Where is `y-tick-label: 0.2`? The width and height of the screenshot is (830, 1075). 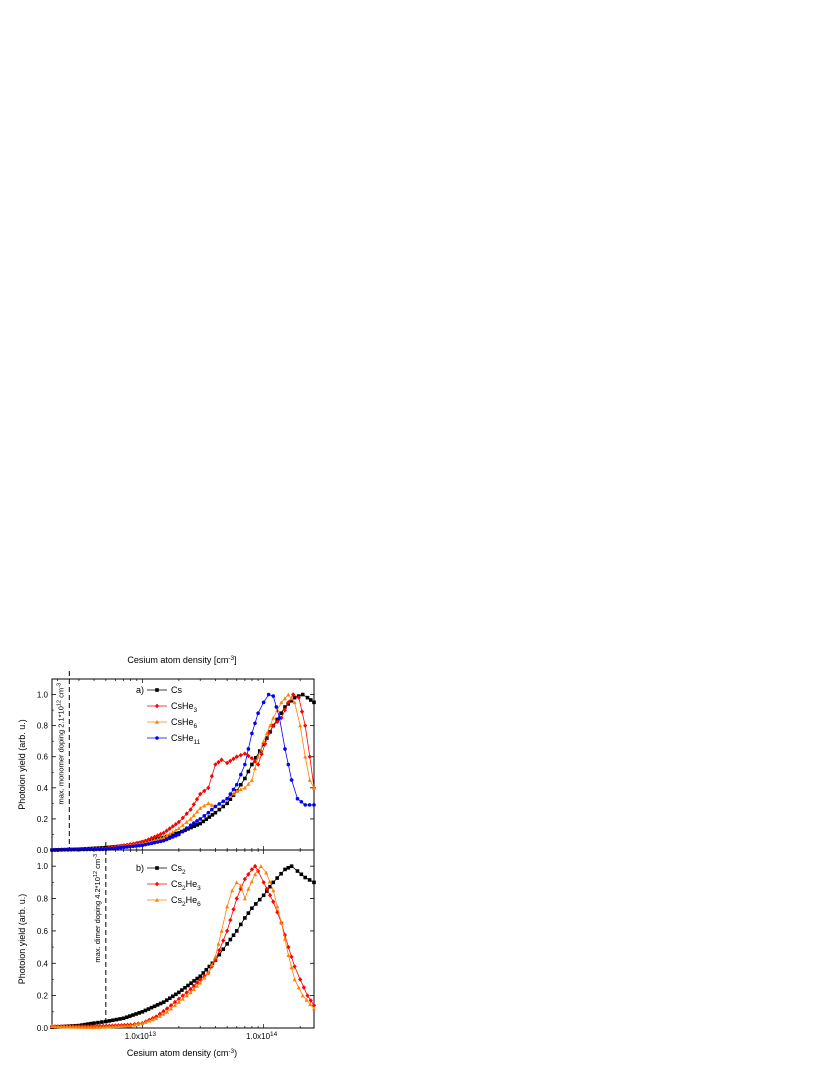
y-tick-label: 0.2 is located at coordinates (43, 819).